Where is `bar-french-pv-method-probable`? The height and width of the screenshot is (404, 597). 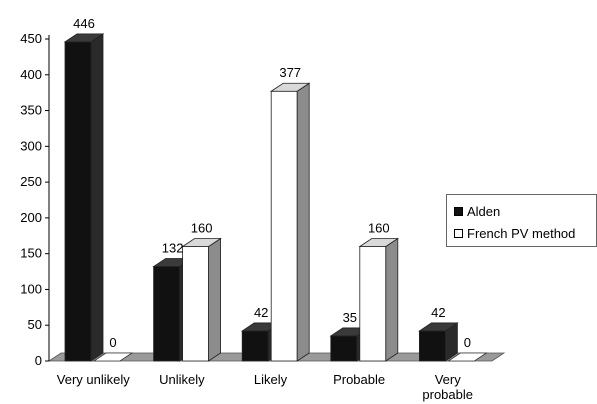 bar-french-pv-method-probable is located at coordinates (379, 299).